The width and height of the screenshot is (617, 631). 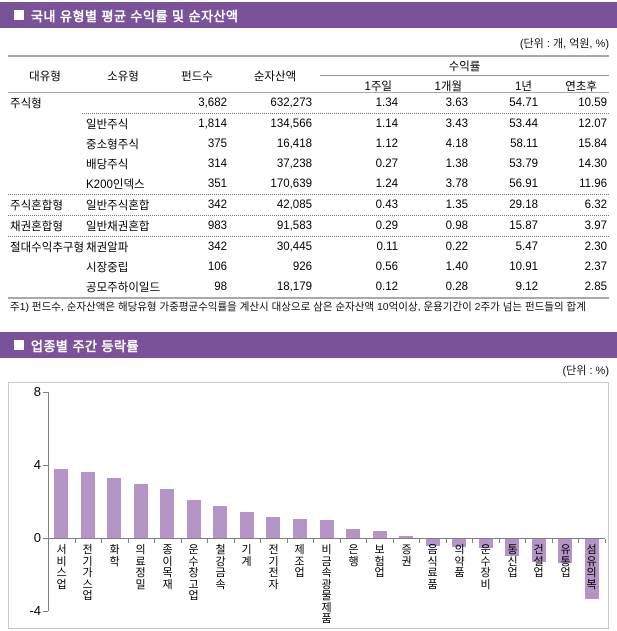 What do you see at coordinates (300, 528) in the screenshot?
I see `bar-제조업` at bounding box center [300, 528].